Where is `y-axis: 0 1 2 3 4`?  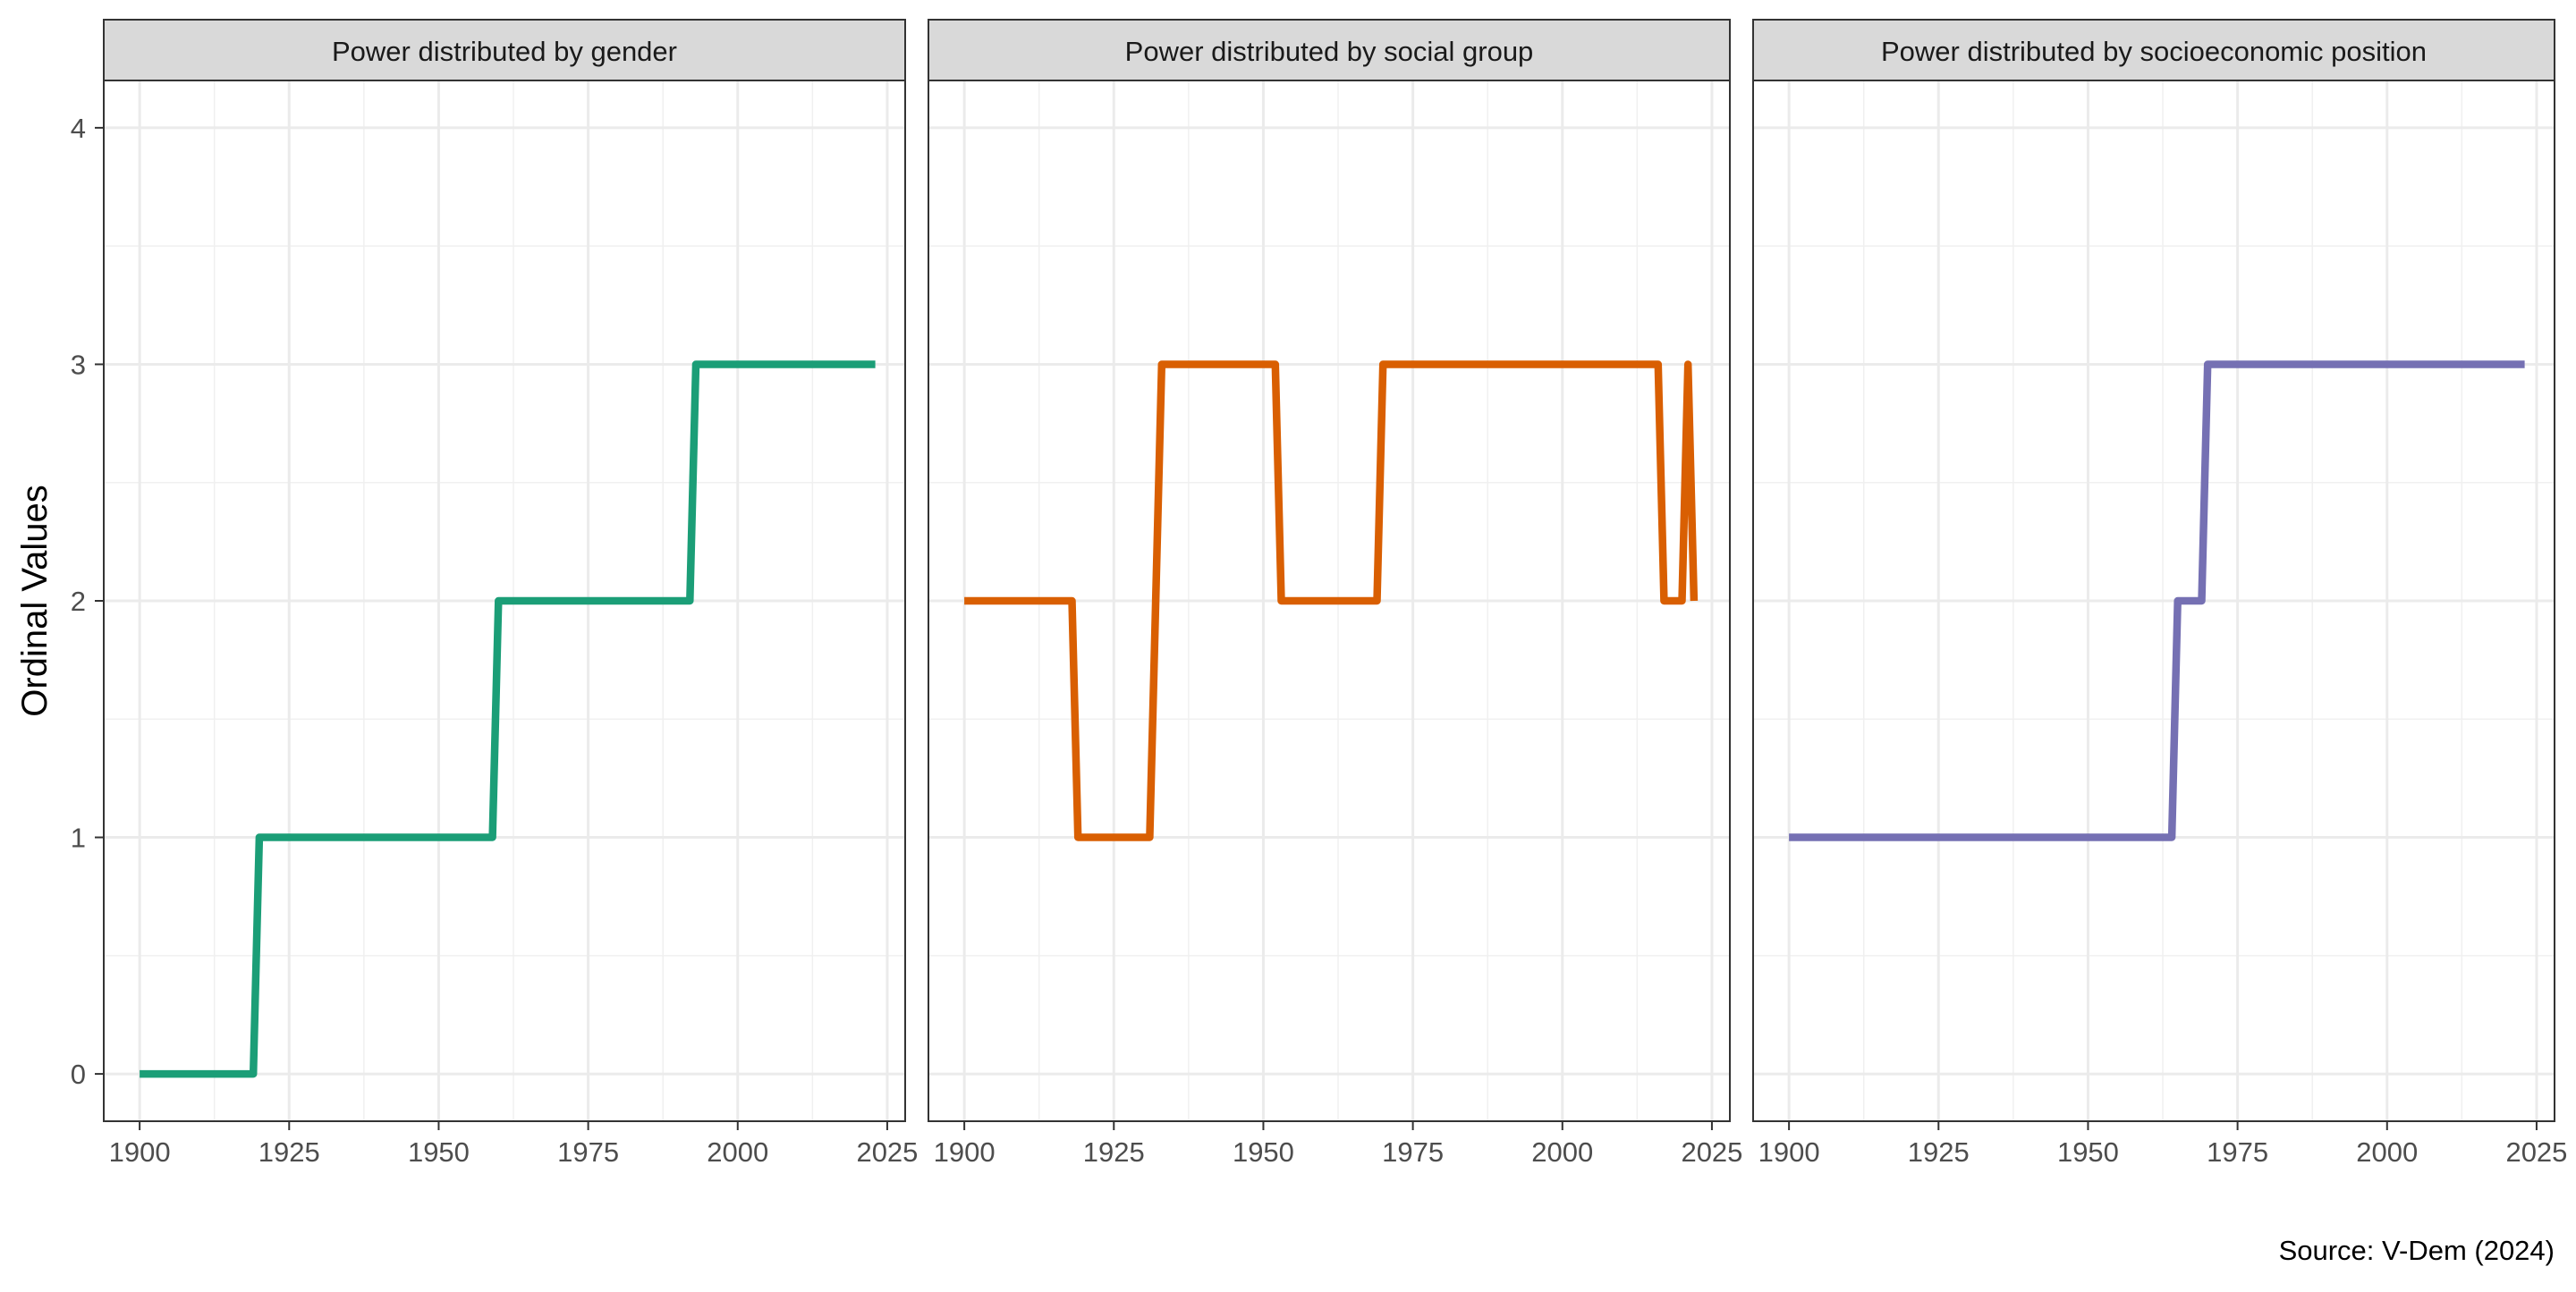
y-axis: 0 1 2 3 4 is located at coordinates (87, 602).